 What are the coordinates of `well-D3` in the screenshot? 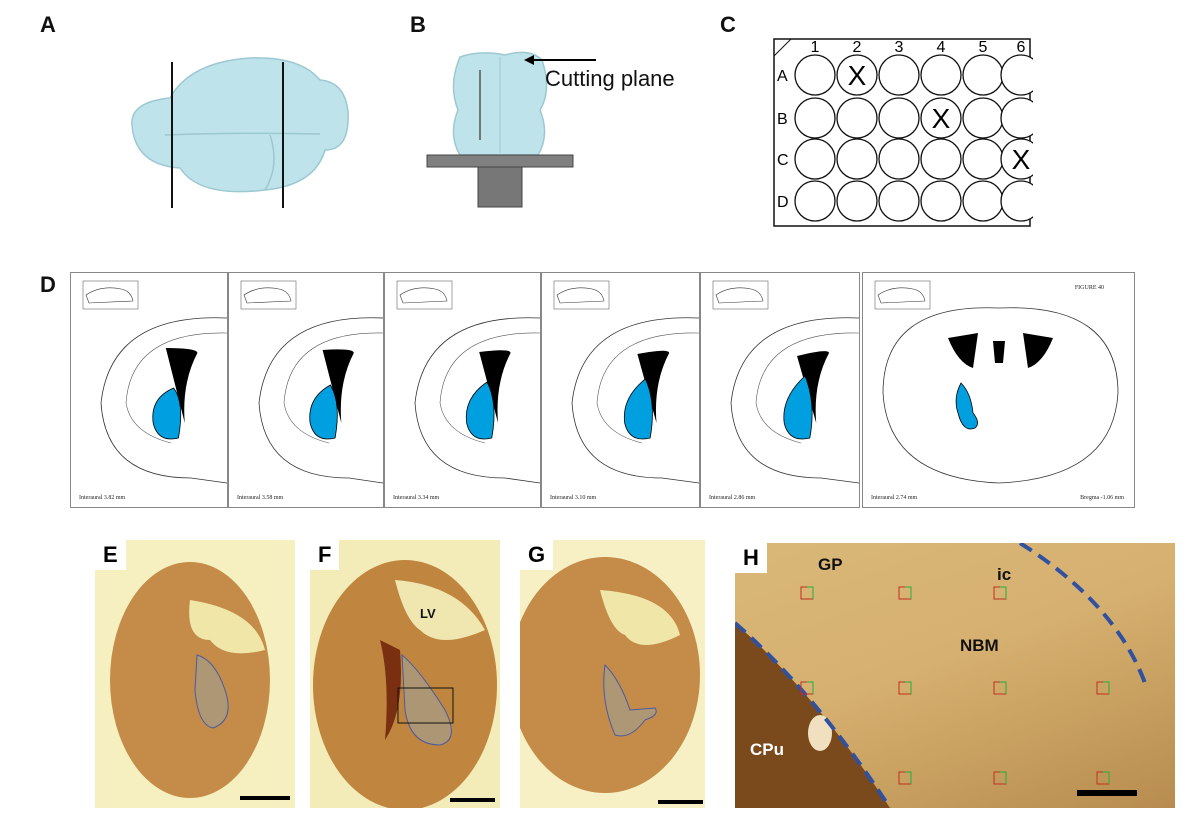 It's located at (899, 201).